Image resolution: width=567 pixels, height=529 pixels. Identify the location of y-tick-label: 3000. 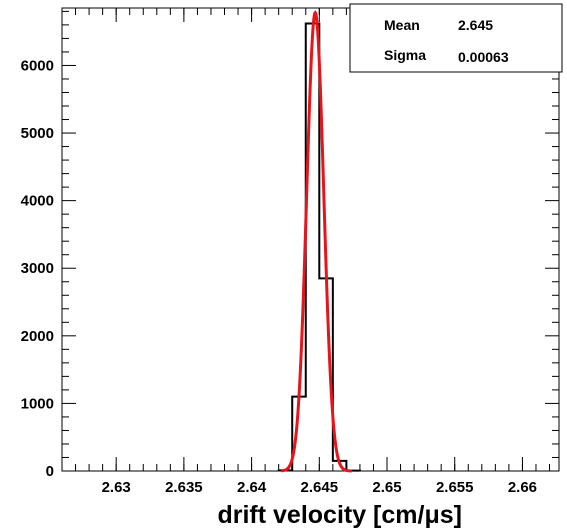
(37, 268).